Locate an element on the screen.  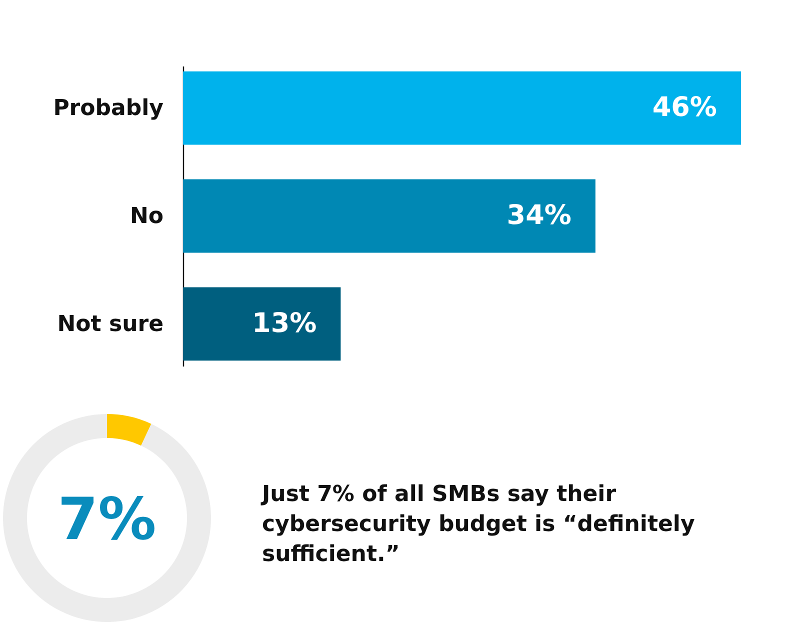
text: 7% is located at coordinates (107, 519).